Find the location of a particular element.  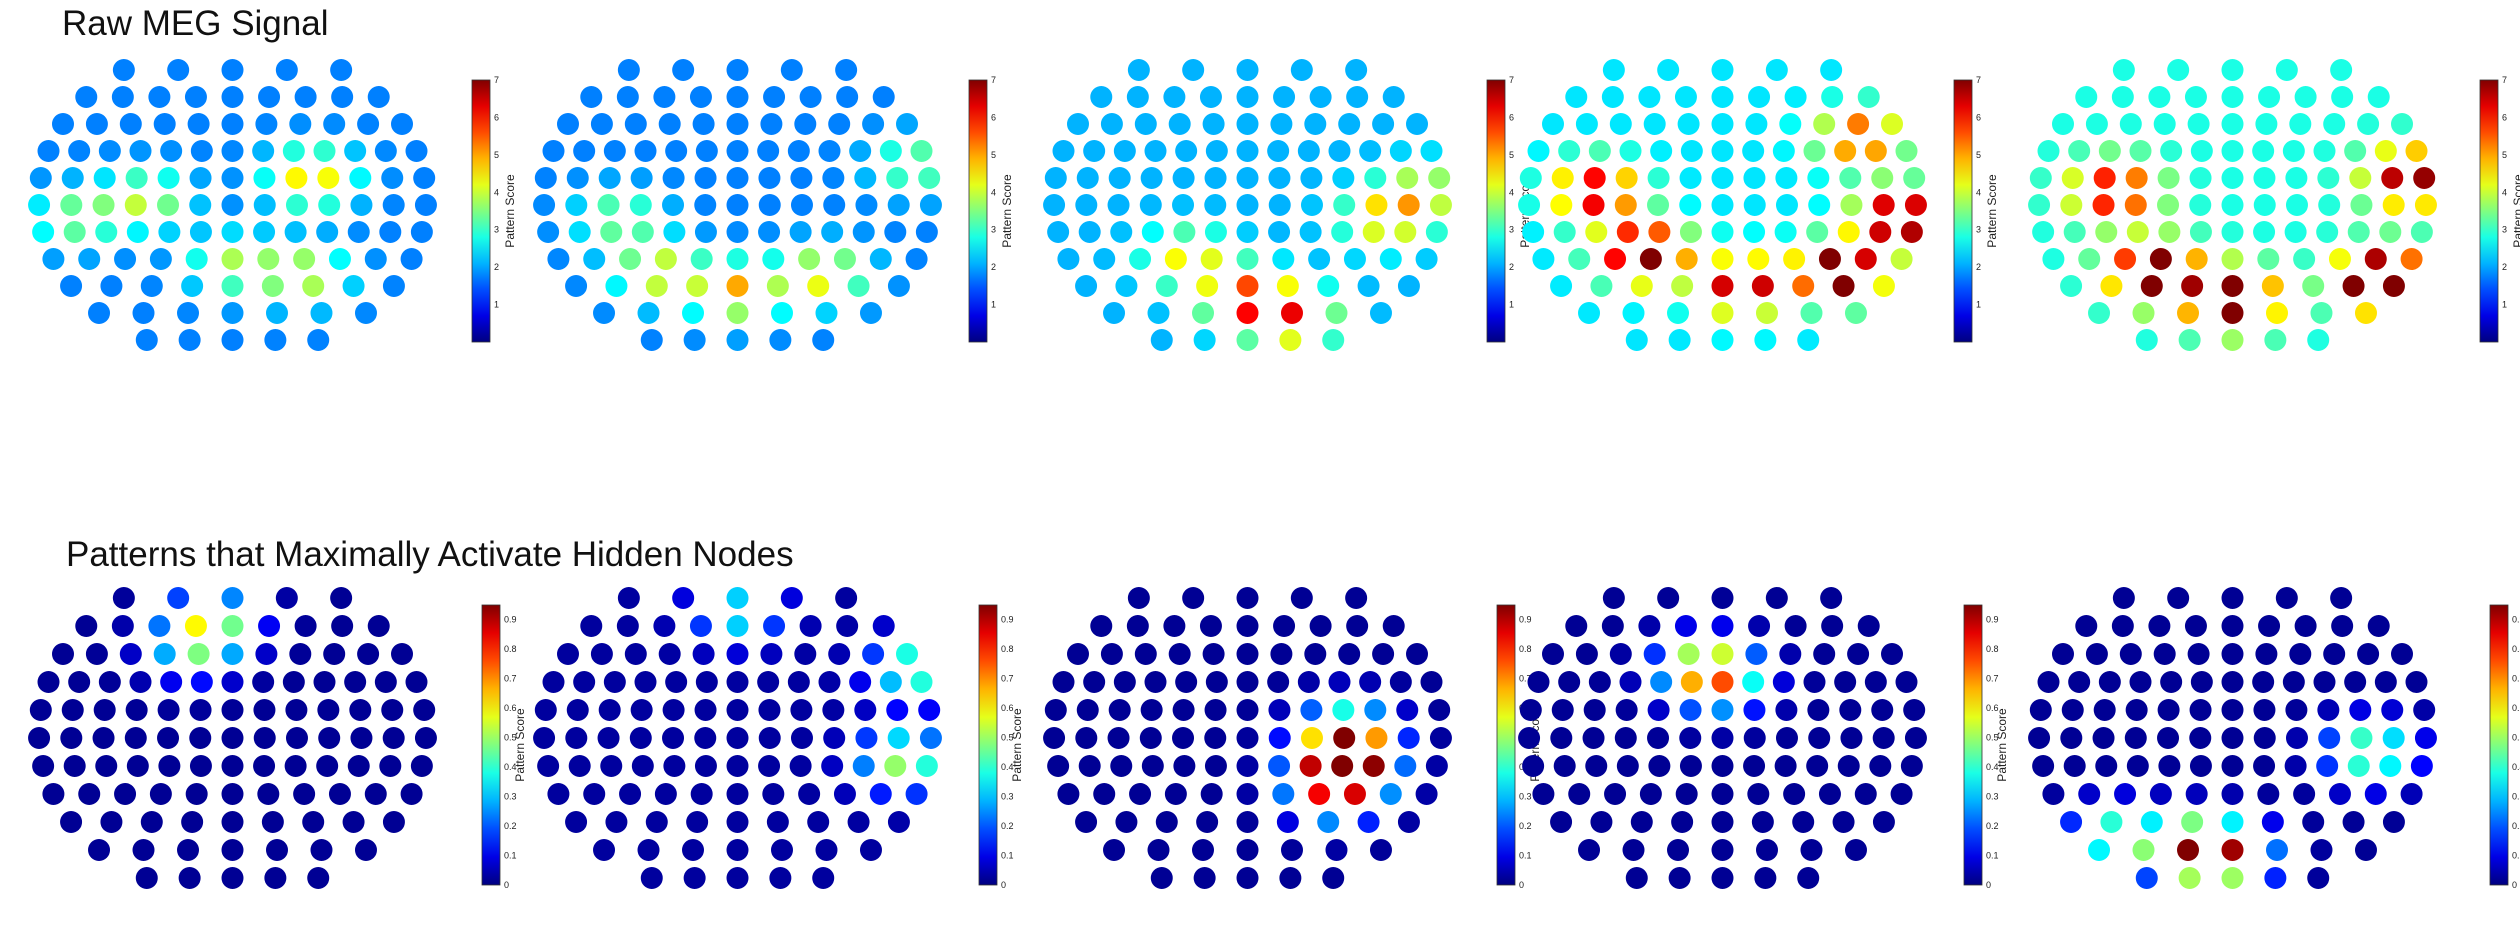

raw-topomap-2: 1 2 3 4 5 6 7 Pattern Score is located at coordinates (773, 205).